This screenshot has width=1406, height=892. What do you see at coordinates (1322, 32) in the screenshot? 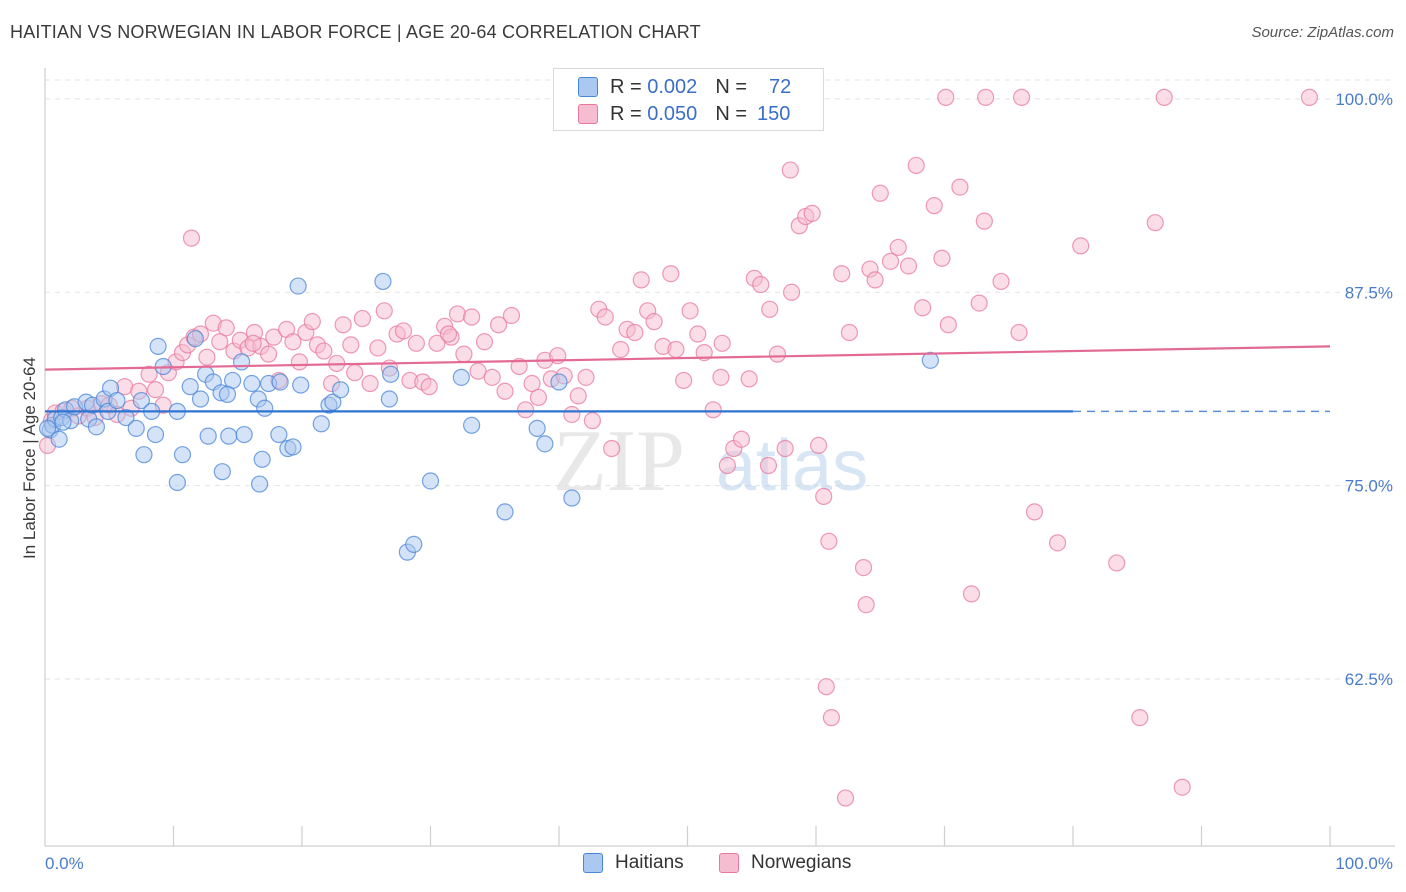
I see `source-label: Source: ZipAtlas.com` at bounding box center [1322, 32].